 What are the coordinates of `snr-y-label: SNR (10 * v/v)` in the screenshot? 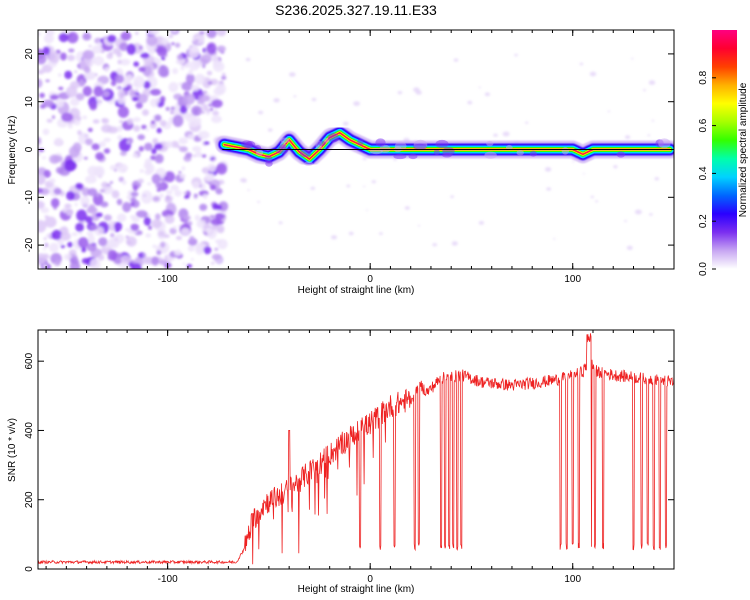 It's located at (12, 450).